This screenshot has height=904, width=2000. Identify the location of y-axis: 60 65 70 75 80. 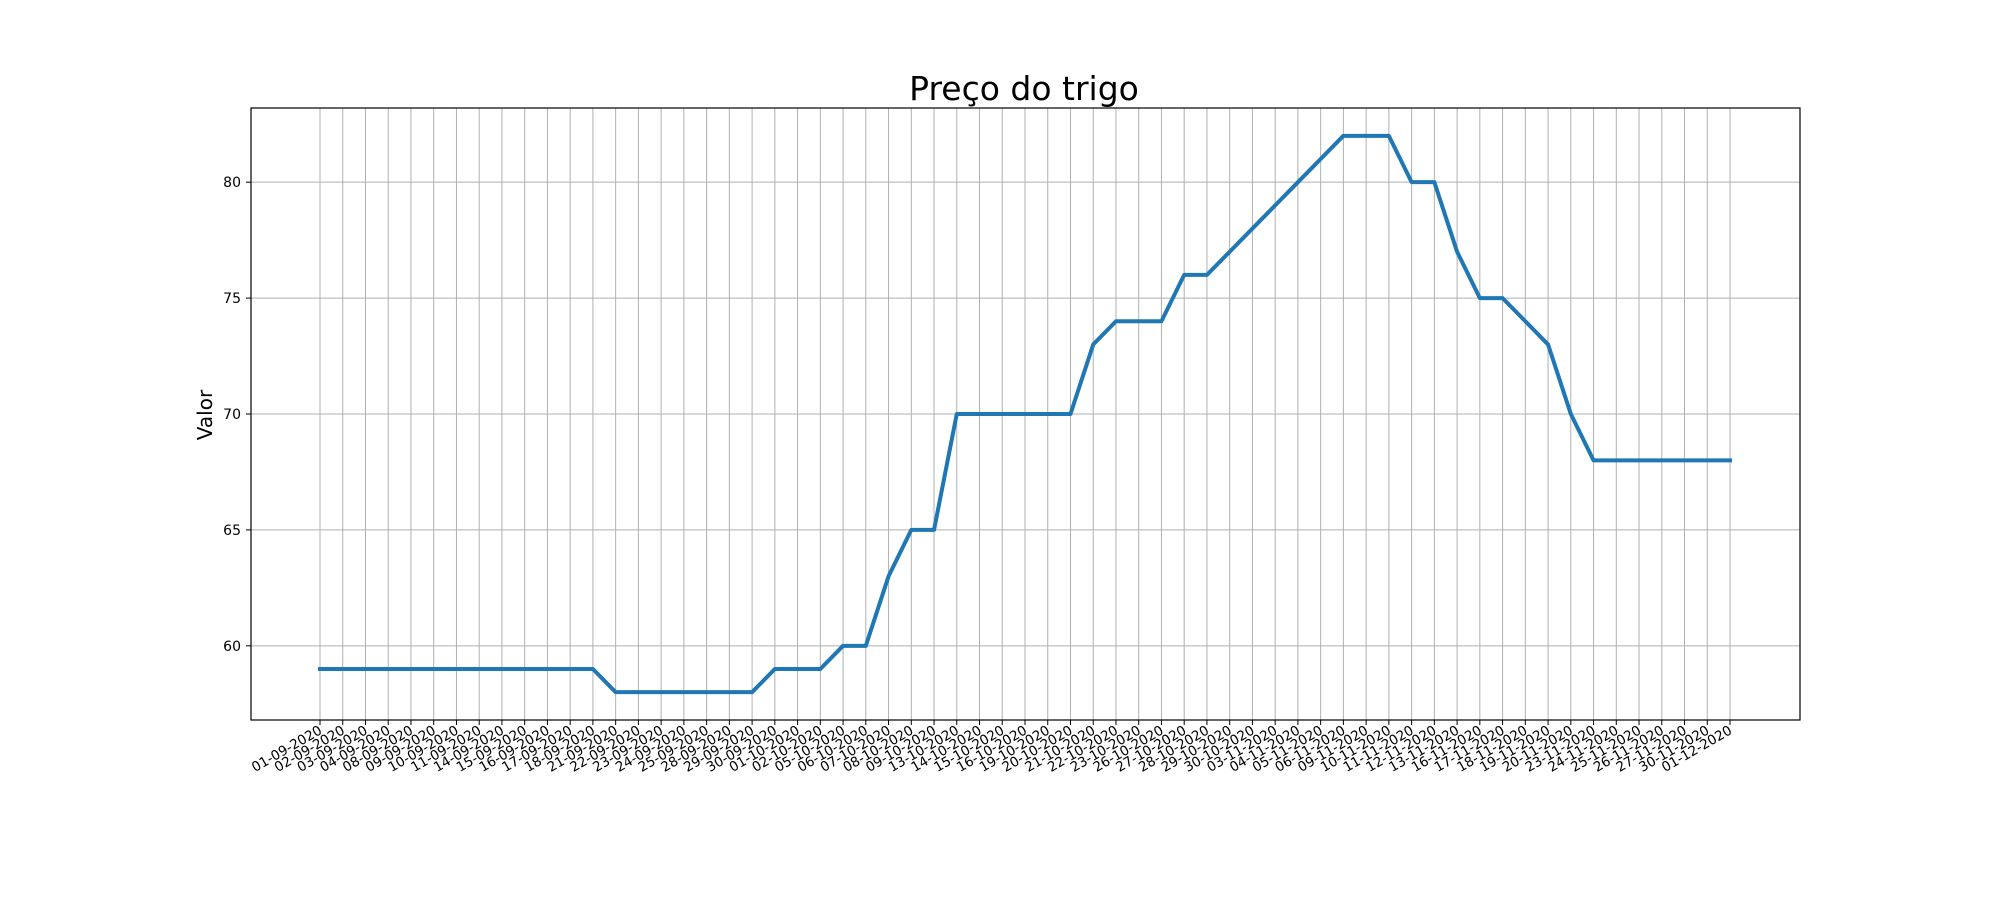
(237, 415).